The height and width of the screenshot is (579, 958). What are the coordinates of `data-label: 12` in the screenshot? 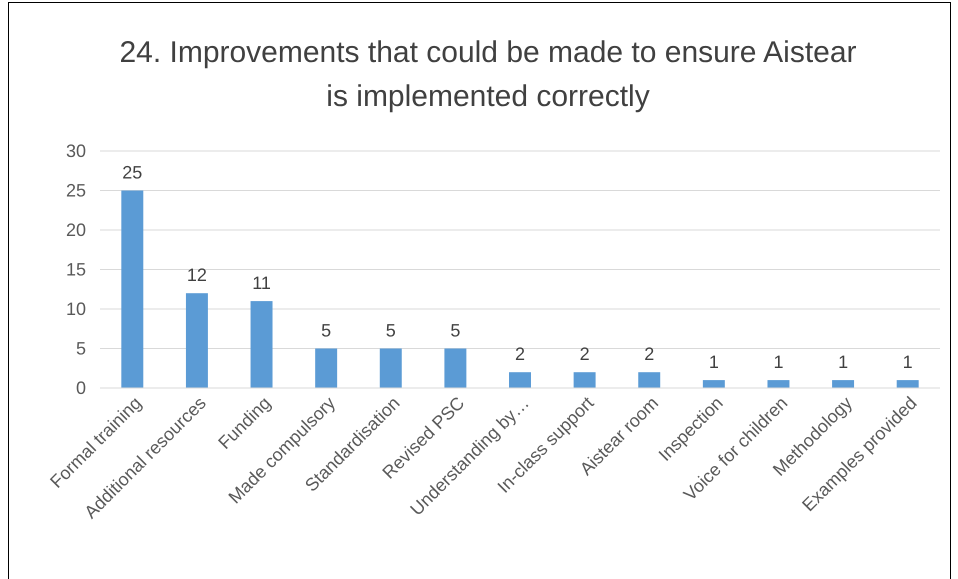 It's located at (196, 275).